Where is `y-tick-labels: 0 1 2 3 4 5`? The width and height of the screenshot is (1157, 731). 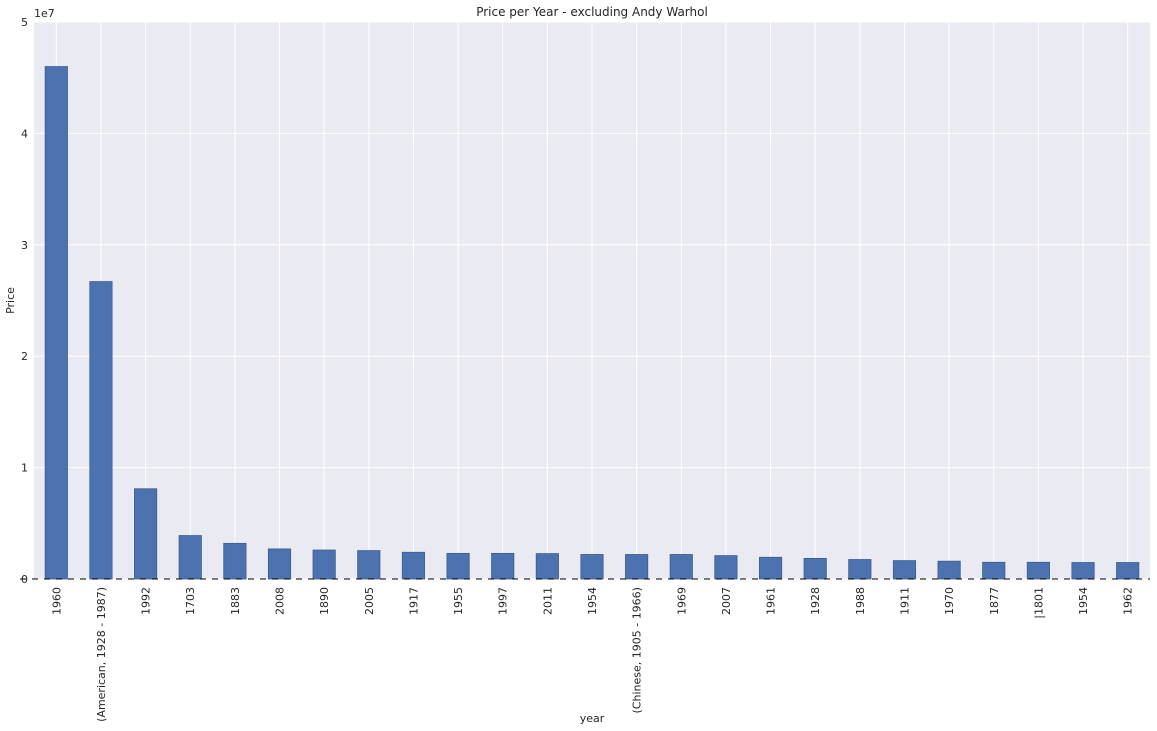 y-tick-labels: 0 1 2 3 4 5 is located at coordinates (24, 301).